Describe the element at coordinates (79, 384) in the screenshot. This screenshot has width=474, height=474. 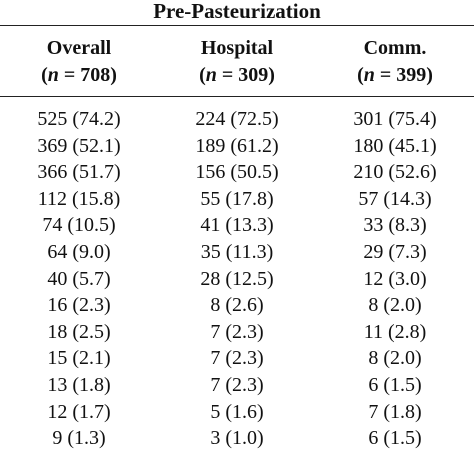
I see `table-cell-overall: 13 (1.8)` at that location.